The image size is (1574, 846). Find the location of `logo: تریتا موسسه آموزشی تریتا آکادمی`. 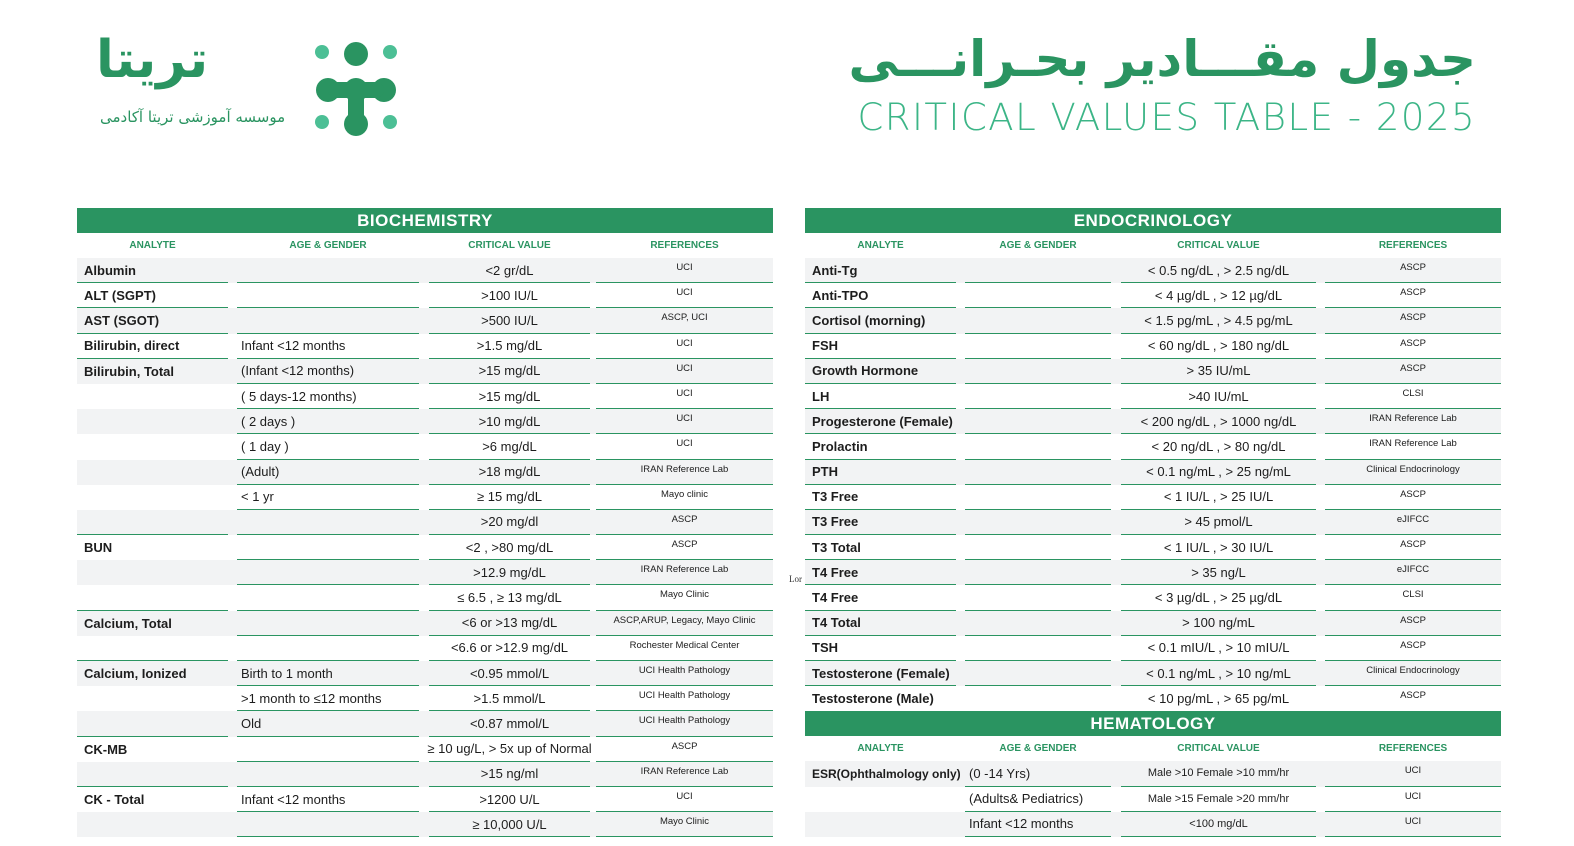

logo: تریتا موسسه آموزشی تریتا آکادمی is located at coordinates (251, 84).